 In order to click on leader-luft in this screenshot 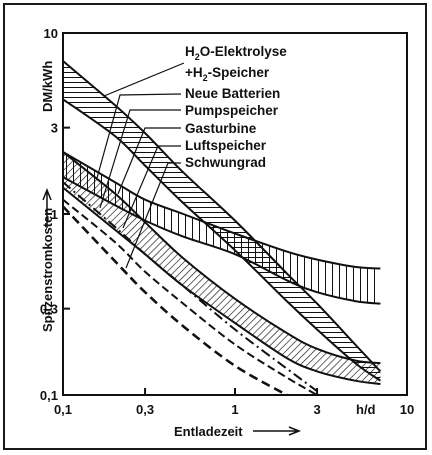, I will do `click(151, 187)`.